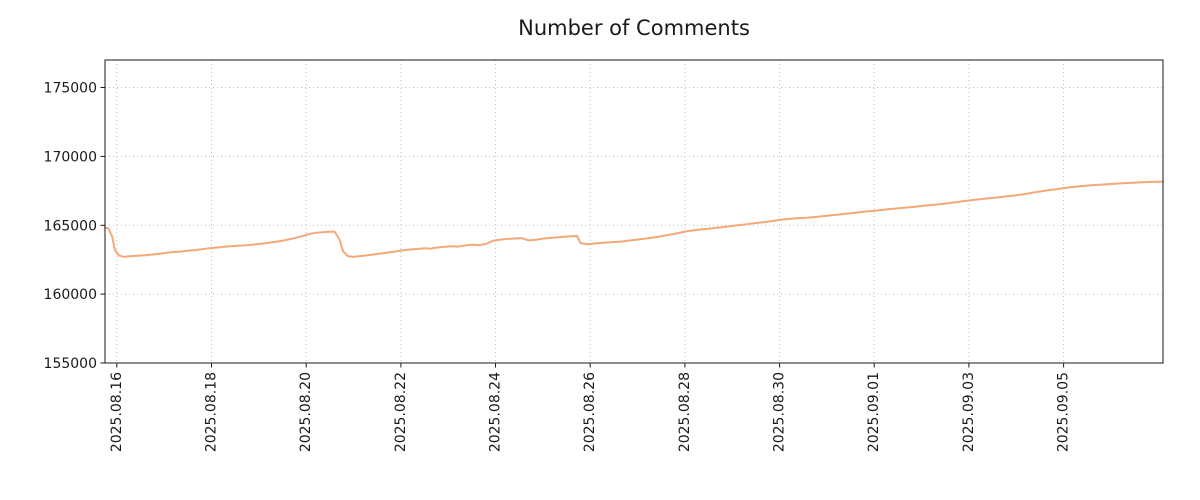  Describe the element at coordinates (70, 295) in the screenshot. I see `y-tick-label: 160000` at that location.